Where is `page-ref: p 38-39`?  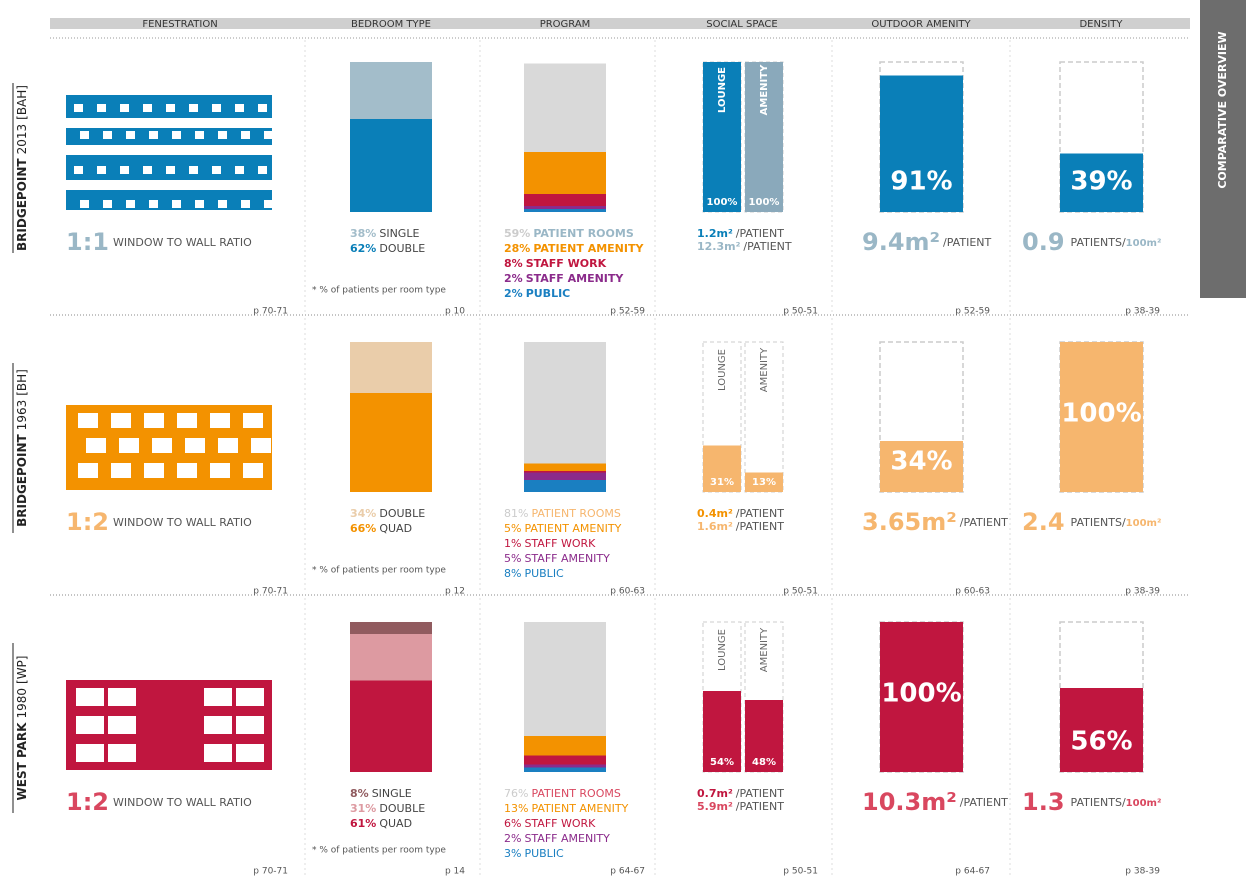 page-ref: p 38-39 is located at coordinates (1142, 872).